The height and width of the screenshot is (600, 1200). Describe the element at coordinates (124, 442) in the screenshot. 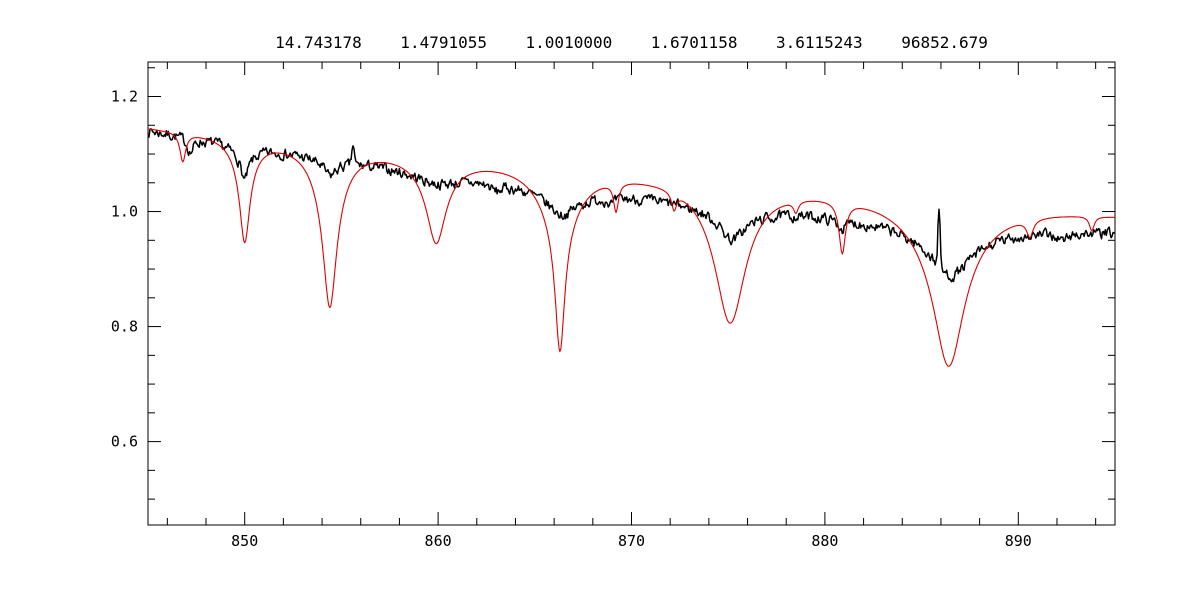

I see `y-tick-label: 0.6` at that location.